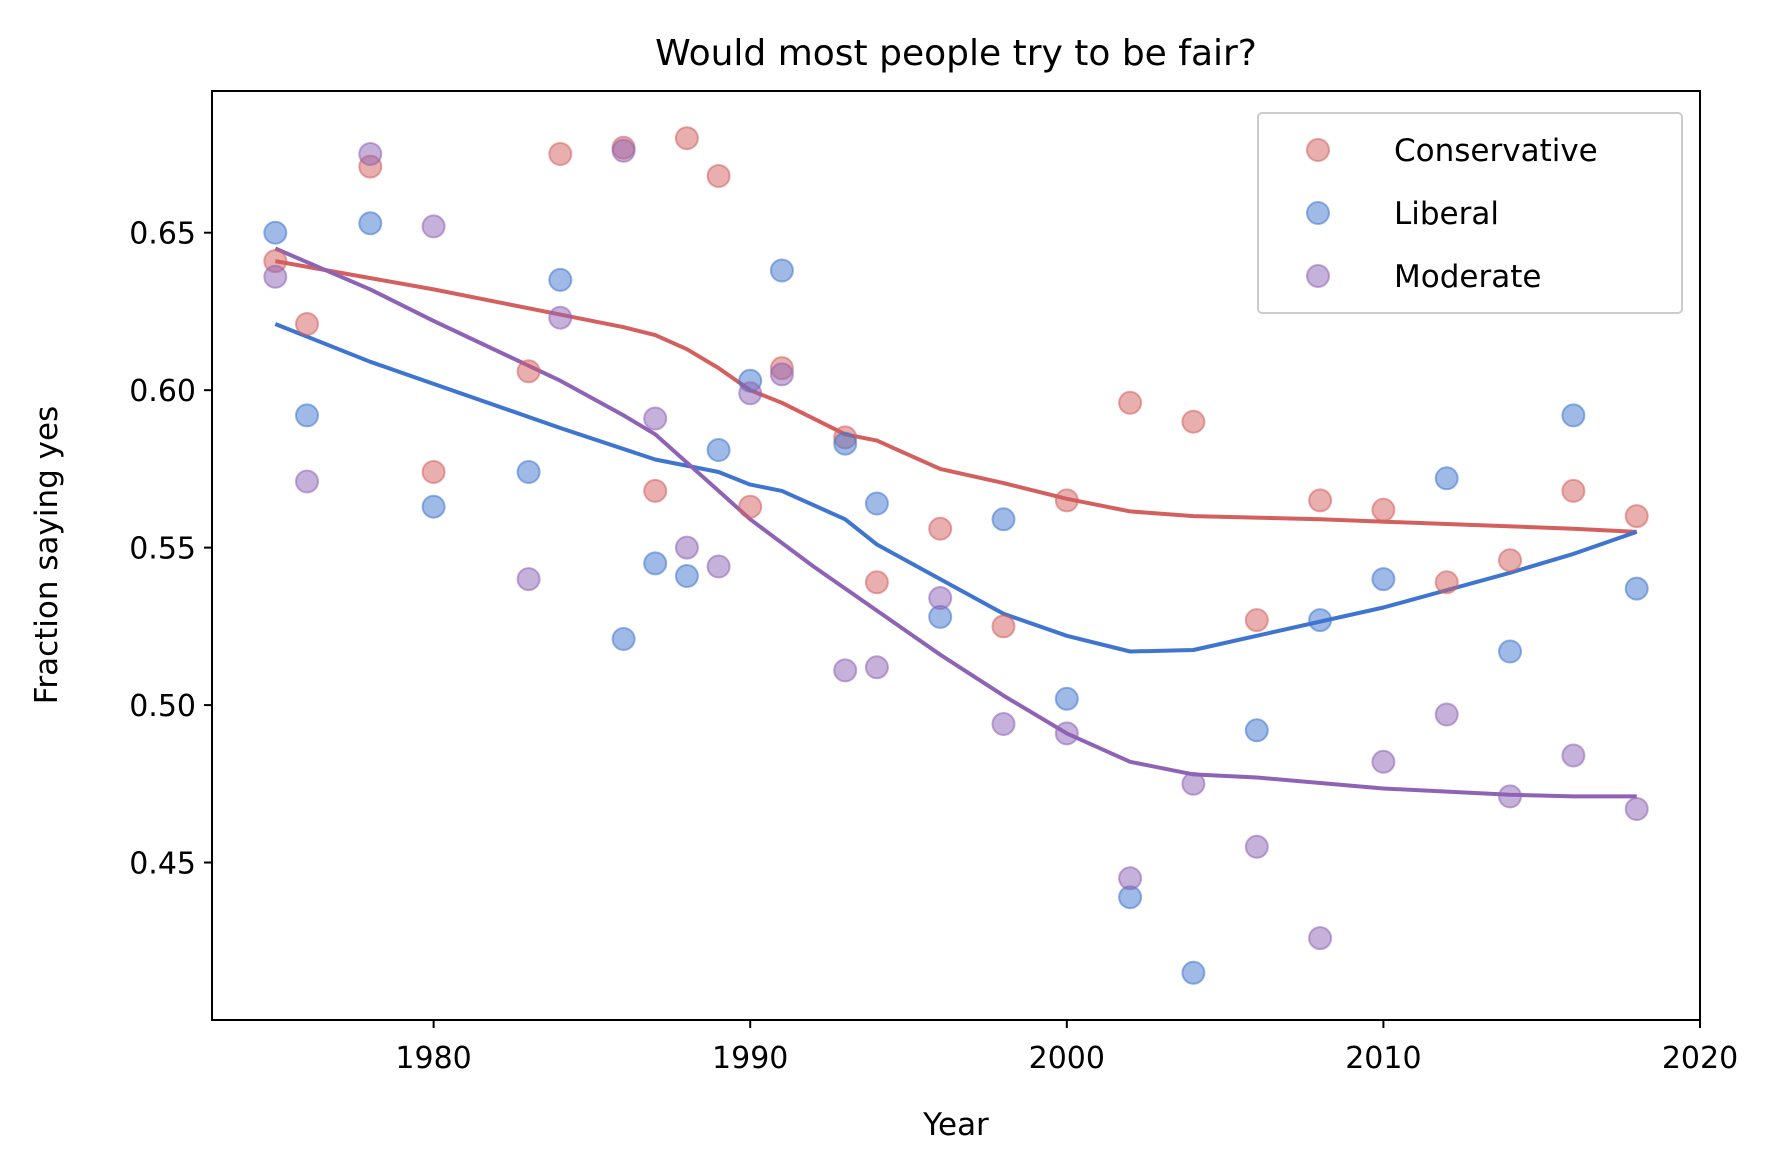 Image resolution: width=1776 pixels, height=1176 pixels. Describe the element at coordinates (1318, 276) in the screenshot. I see `legend-marker-moderate` at that location.